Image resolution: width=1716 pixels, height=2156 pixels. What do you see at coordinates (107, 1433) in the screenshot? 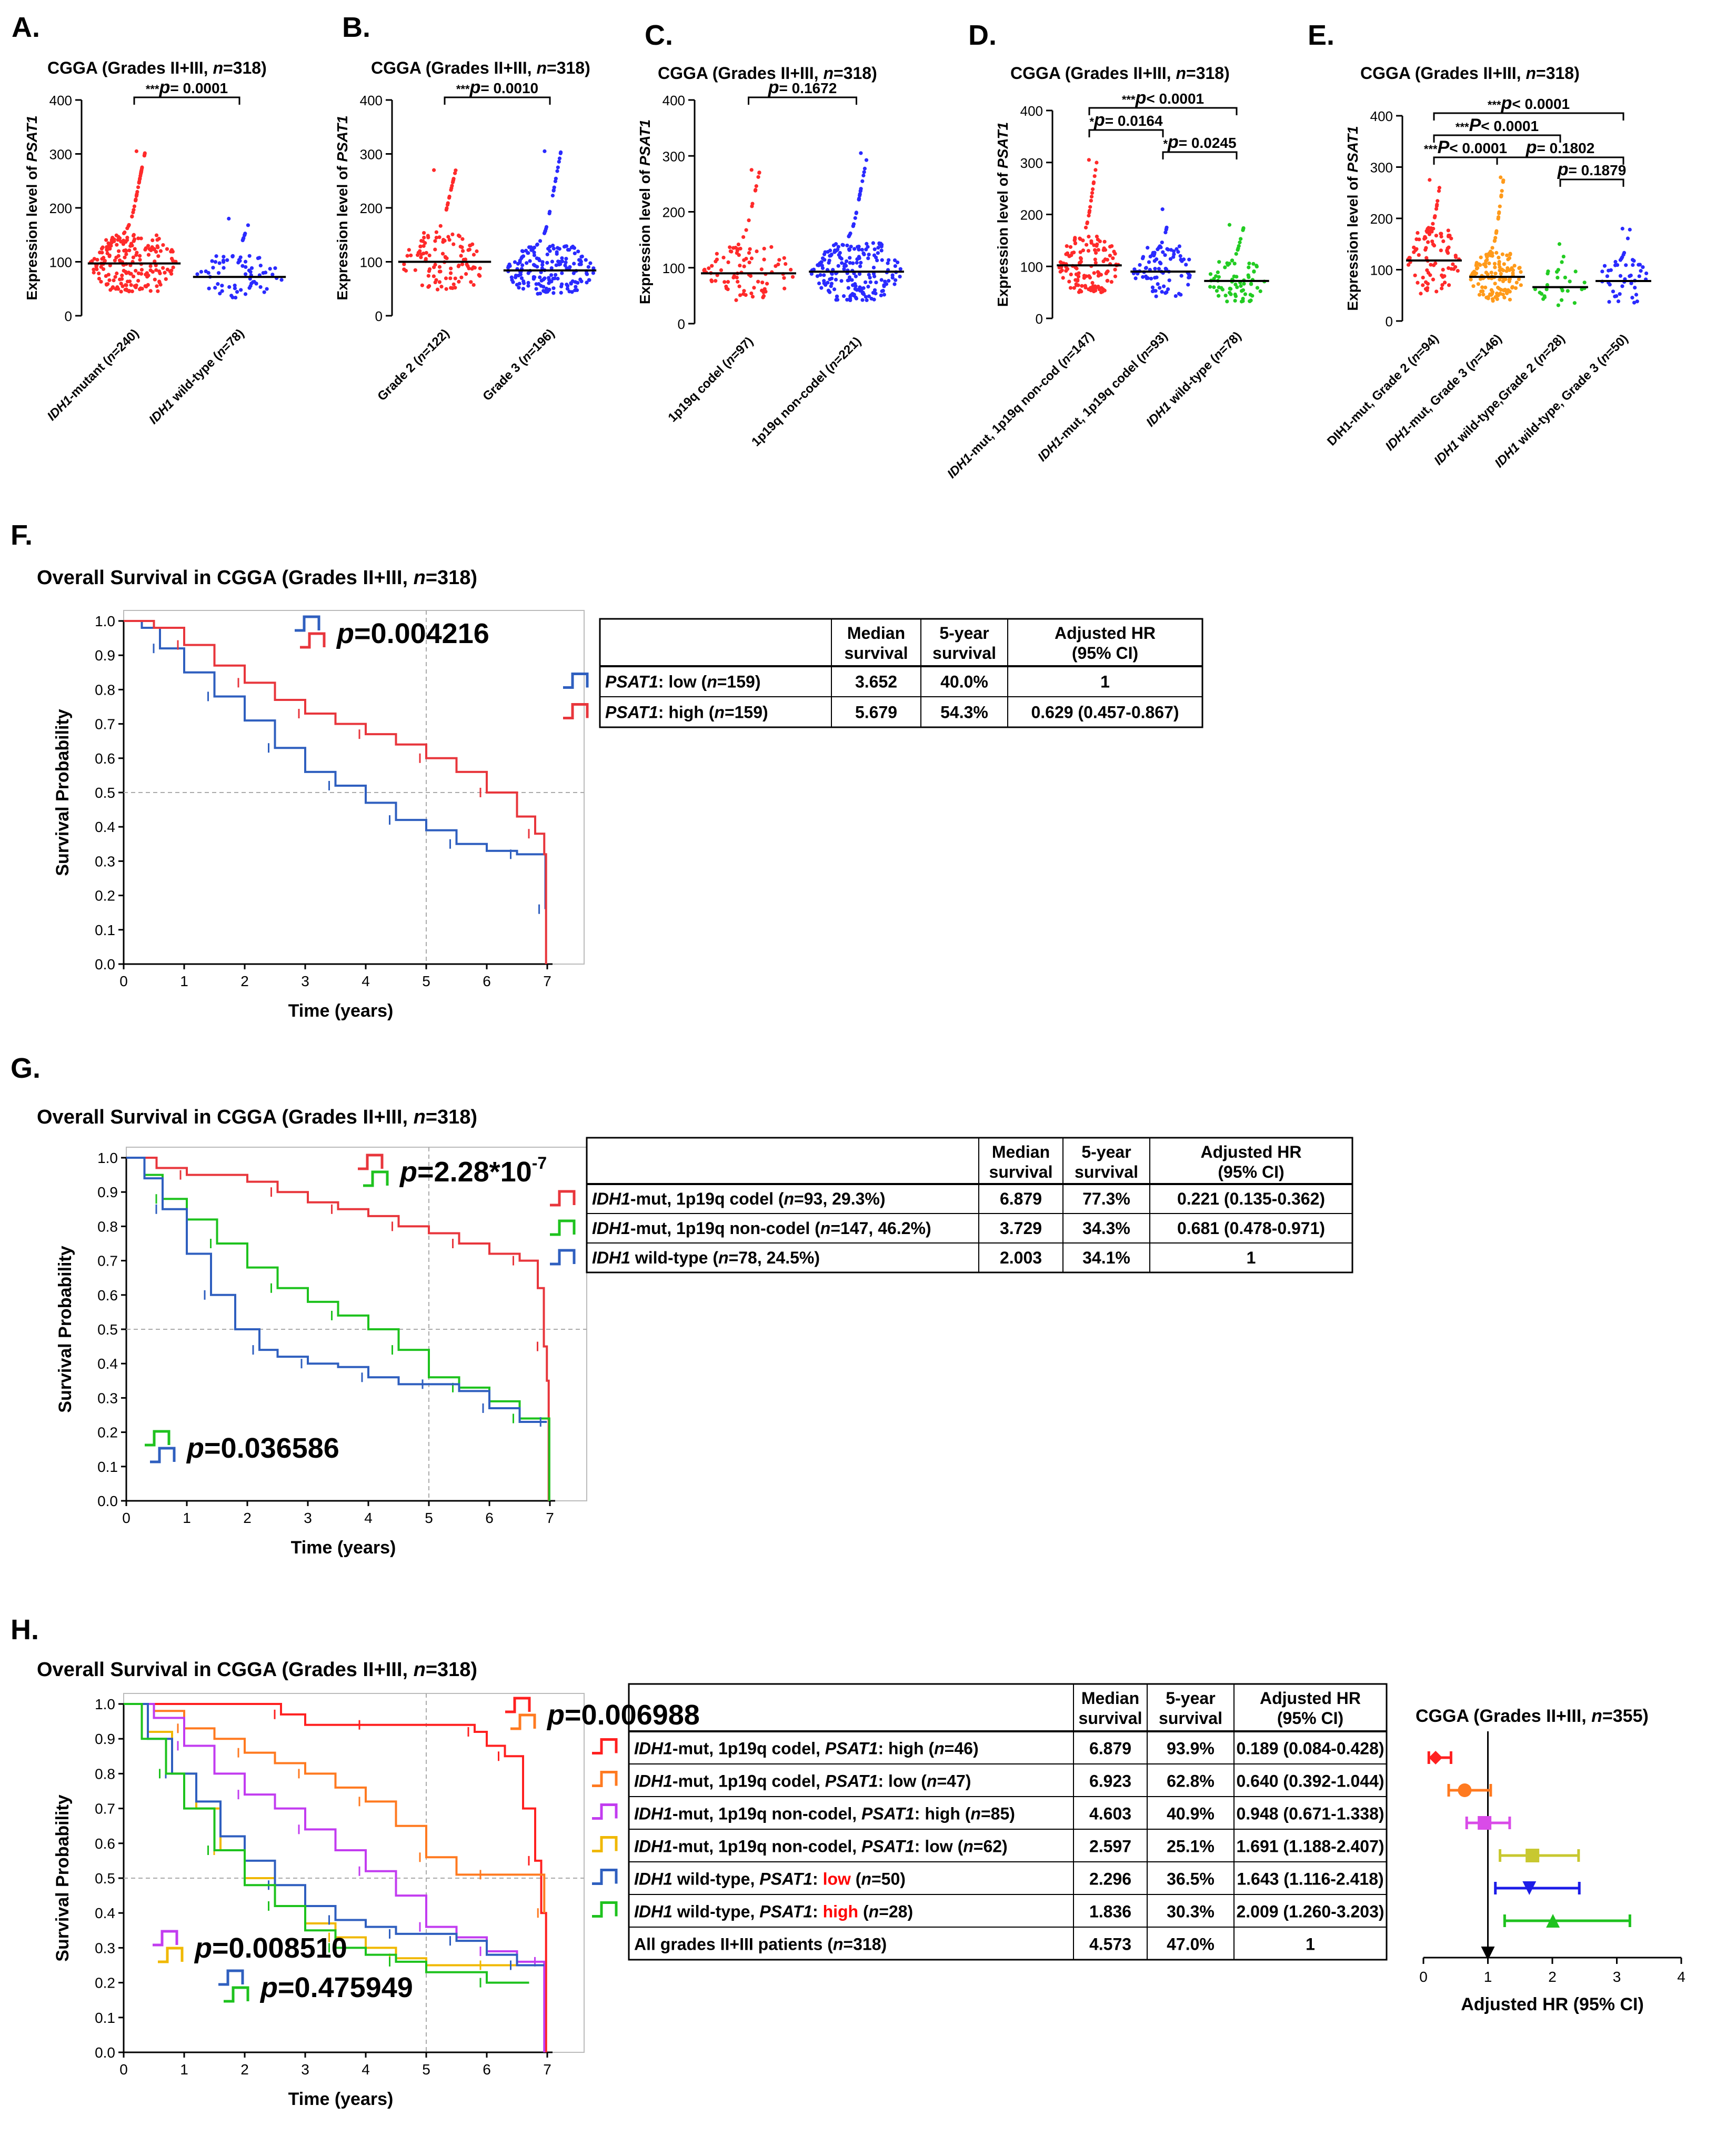
I see `y-tick-label: 0.2` at bounding box center [107, 1433].